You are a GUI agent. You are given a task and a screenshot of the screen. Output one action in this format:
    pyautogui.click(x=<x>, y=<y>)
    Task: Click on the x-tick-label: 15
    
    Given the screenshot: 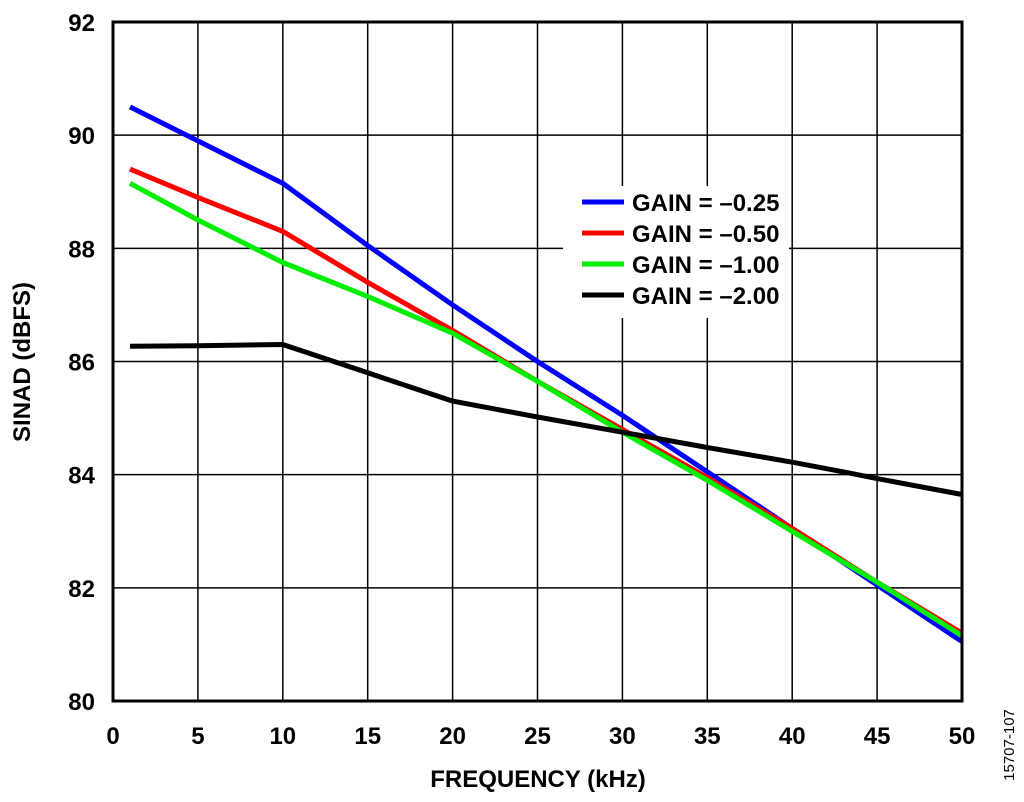 What is the action you would take?
    pyautogui.click(x=367, y=736)
    